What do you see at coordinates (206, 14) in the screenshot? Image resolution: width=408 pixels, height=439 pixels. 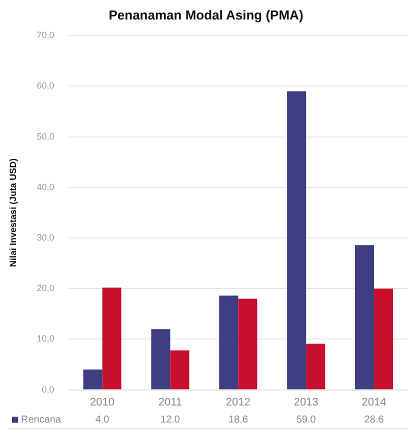 I see `chart-title: Penanaman Modal Asing (PMA)` at bounding box center [206, 14].